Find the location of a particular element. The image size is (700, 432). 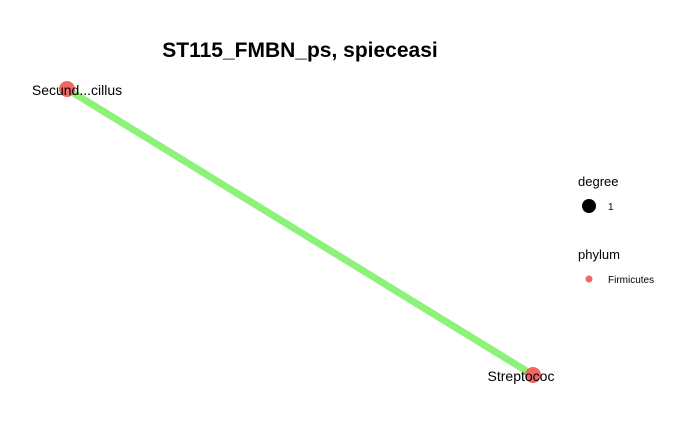

legend-degree-key is located at coordinates (589, 206).